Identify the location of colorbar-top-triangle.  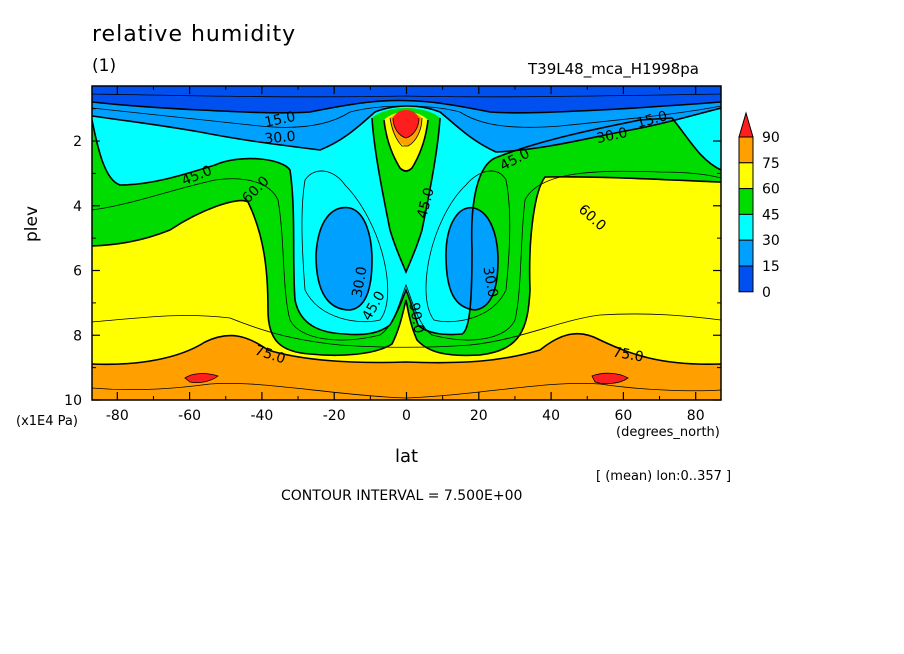
(746, 124).